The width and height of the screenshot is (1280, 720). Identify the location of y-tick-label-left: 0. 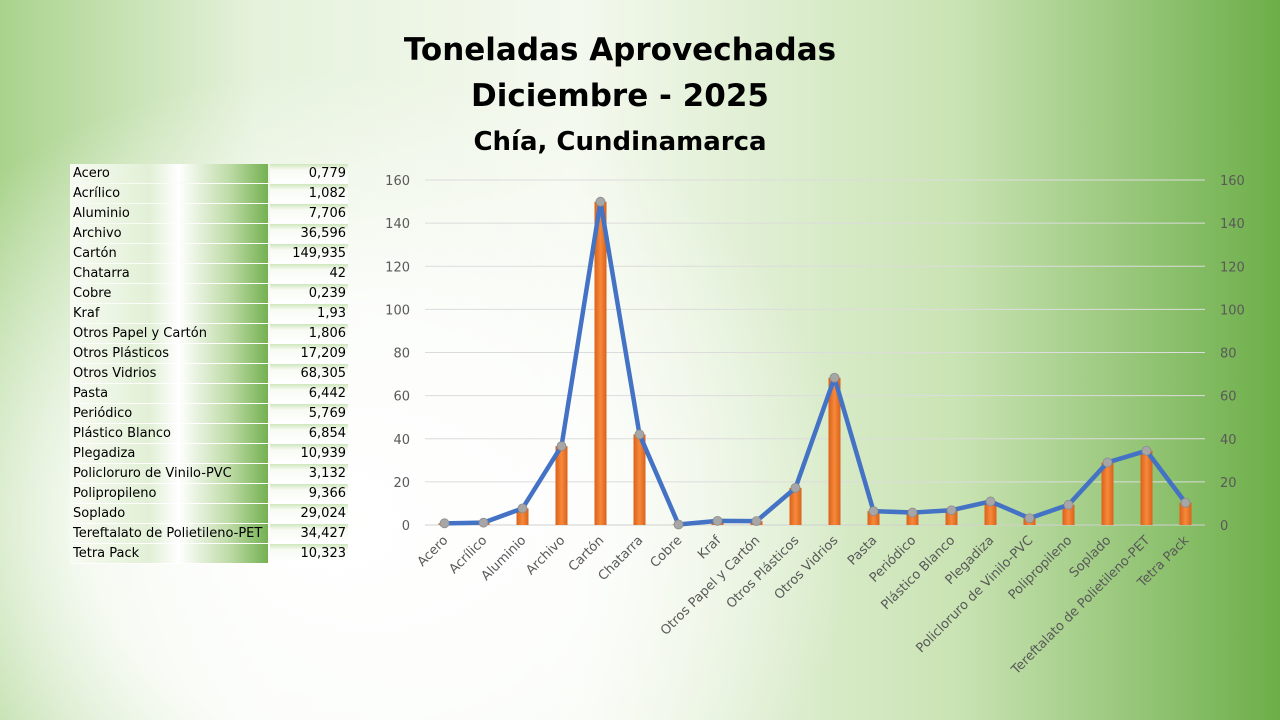
(406, 526).